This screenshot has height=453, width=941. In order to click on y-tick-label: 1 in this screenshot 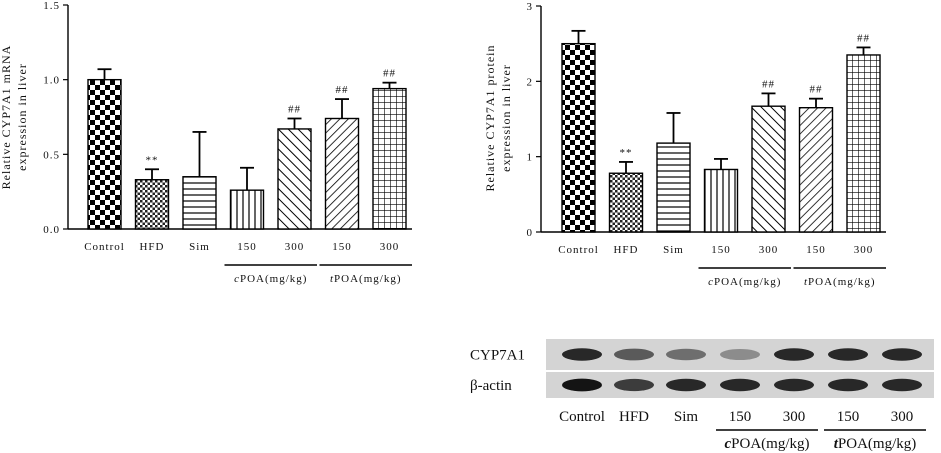, I will do `click(530, 158)`.